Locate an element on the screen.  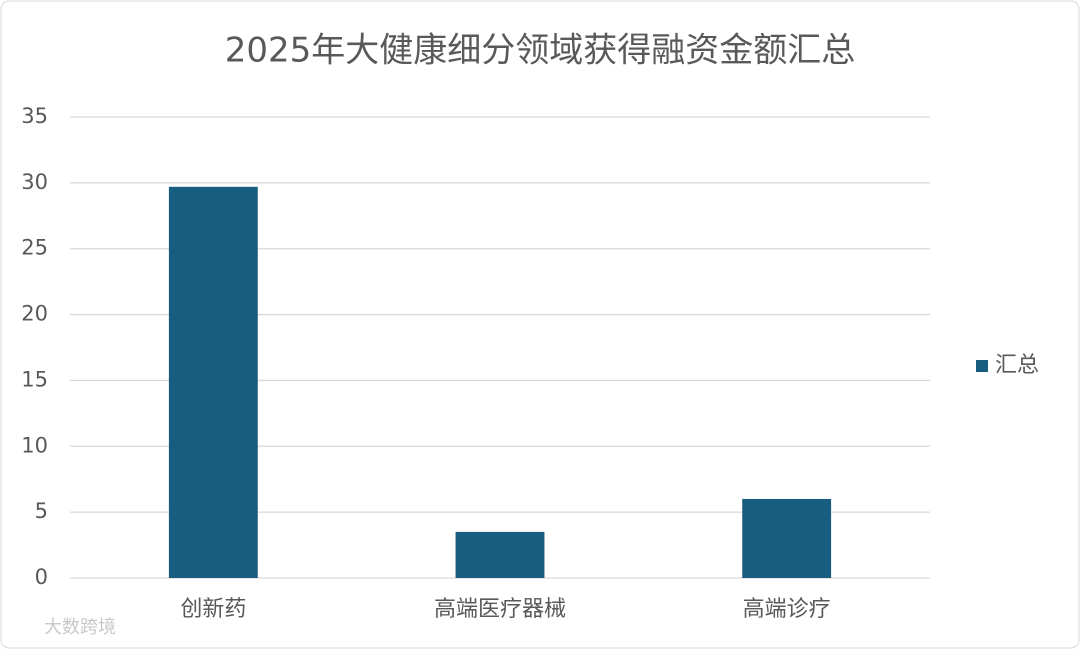
x-tick-label: 创新药 is located at coordinates (213, 609).